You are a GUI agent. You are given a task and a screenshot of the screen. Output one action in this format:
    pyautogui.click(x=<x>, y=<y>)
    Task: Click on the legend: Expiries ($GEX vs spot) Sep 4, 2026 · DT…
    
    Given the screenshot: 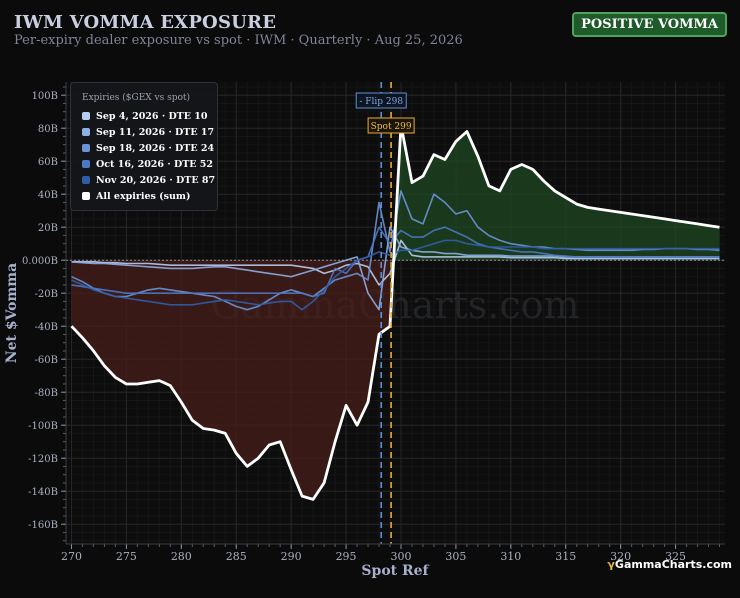 What is the action you would take?
    pyautogui.click(x=144, y=146)
    